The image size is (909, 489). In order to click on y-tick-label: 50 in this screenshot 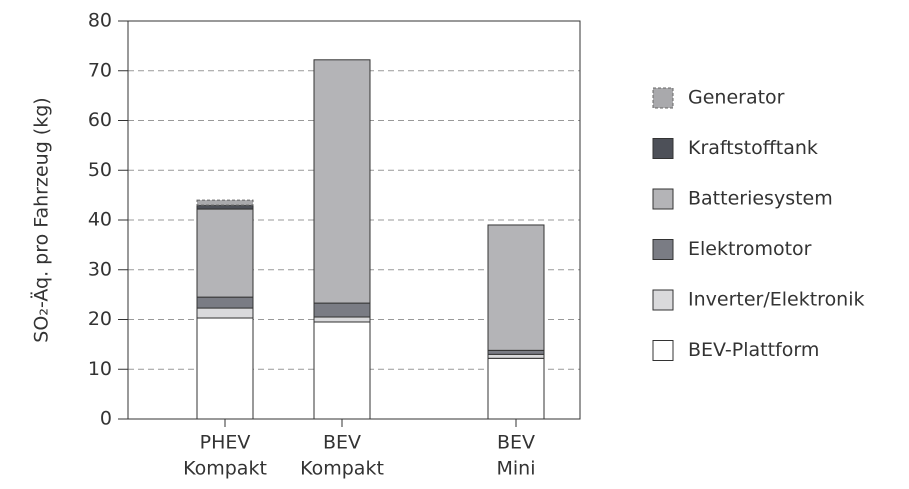, I will do `click(100, 170)`.